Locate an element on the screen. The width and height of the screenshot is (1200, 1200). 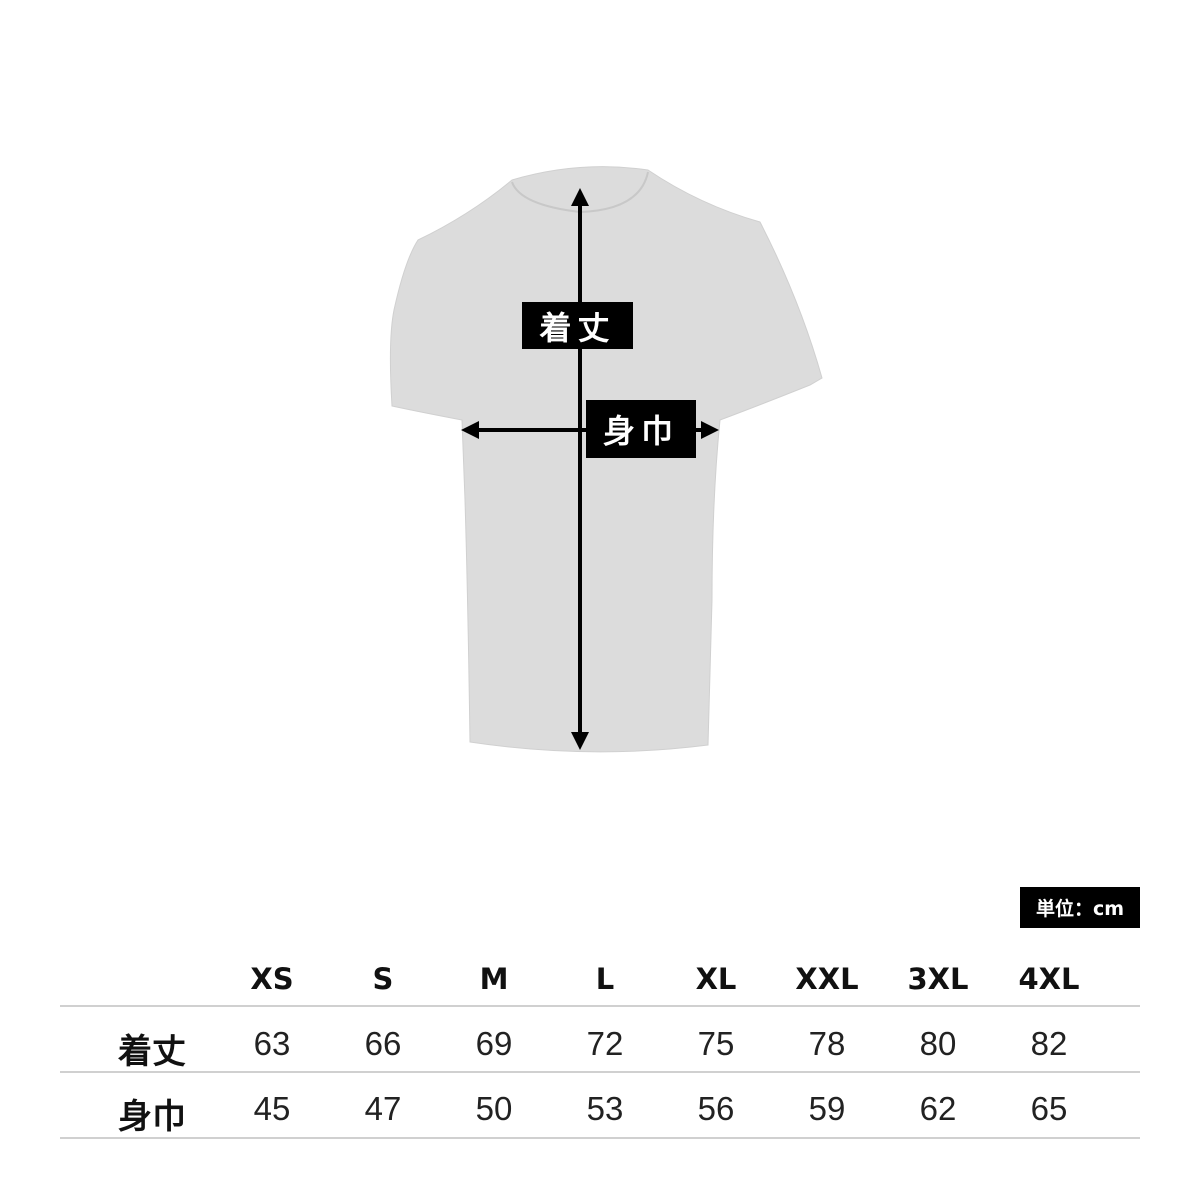
table-cell: 45 is located at coordinates (272, 1108).